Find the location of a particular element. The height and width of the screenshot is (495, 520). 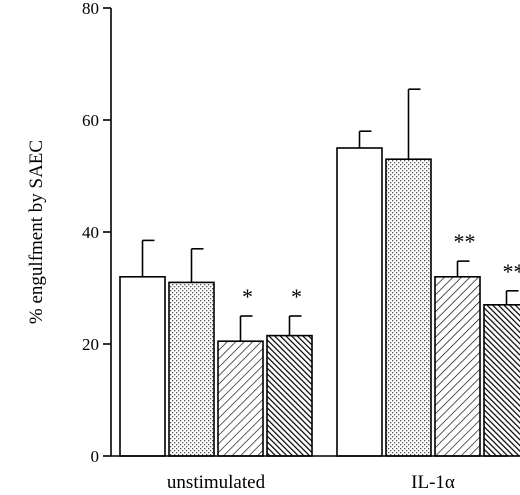

y-axis-title: % engulfment by SAEC is located at coordinates (36, 232).